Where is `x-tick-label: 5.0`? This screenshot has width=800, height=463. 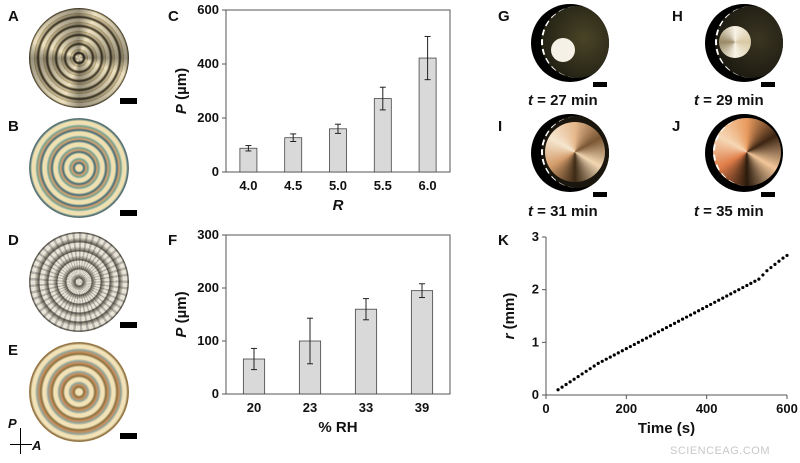 x-tick-label: 5.0 is located at coordinates (338, 185).